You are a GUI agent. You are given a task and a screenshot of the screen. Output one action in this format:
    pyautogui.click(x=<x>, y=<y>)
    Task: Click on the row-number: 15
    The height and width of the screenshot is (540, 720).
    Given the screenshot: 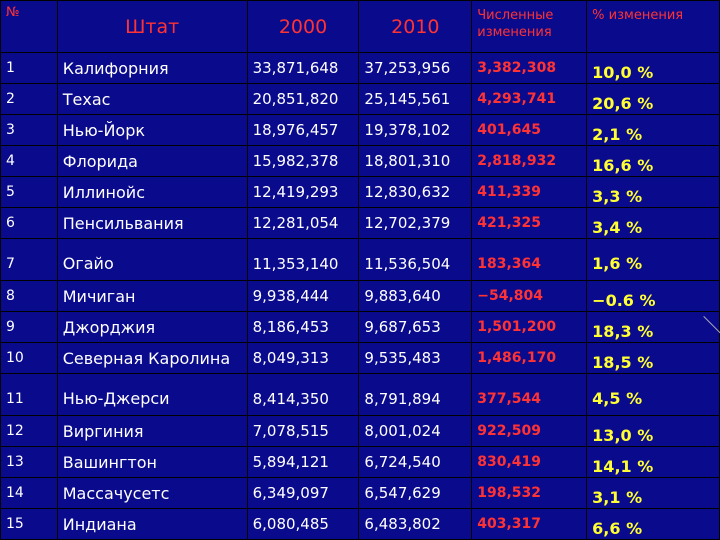 What is the action you would take?
    pyautogui.click(x=29, y=524)
    